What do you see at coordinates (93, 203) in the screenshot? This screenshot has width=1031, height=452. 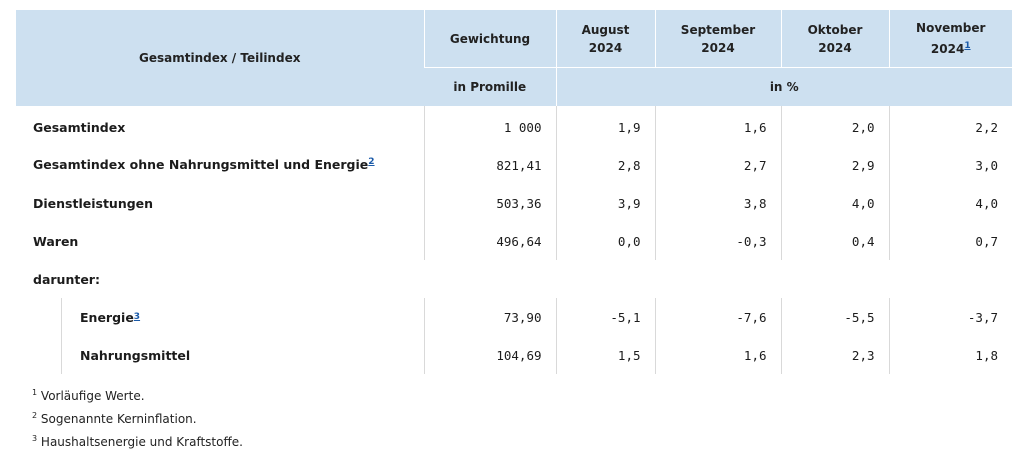 I see `row-label: Dienstleistungen` at bounding box center [93, 203].